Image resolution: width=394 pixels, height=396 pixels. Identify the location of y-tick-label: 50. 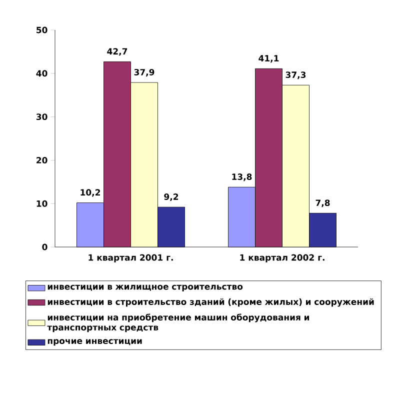
(42, 30).